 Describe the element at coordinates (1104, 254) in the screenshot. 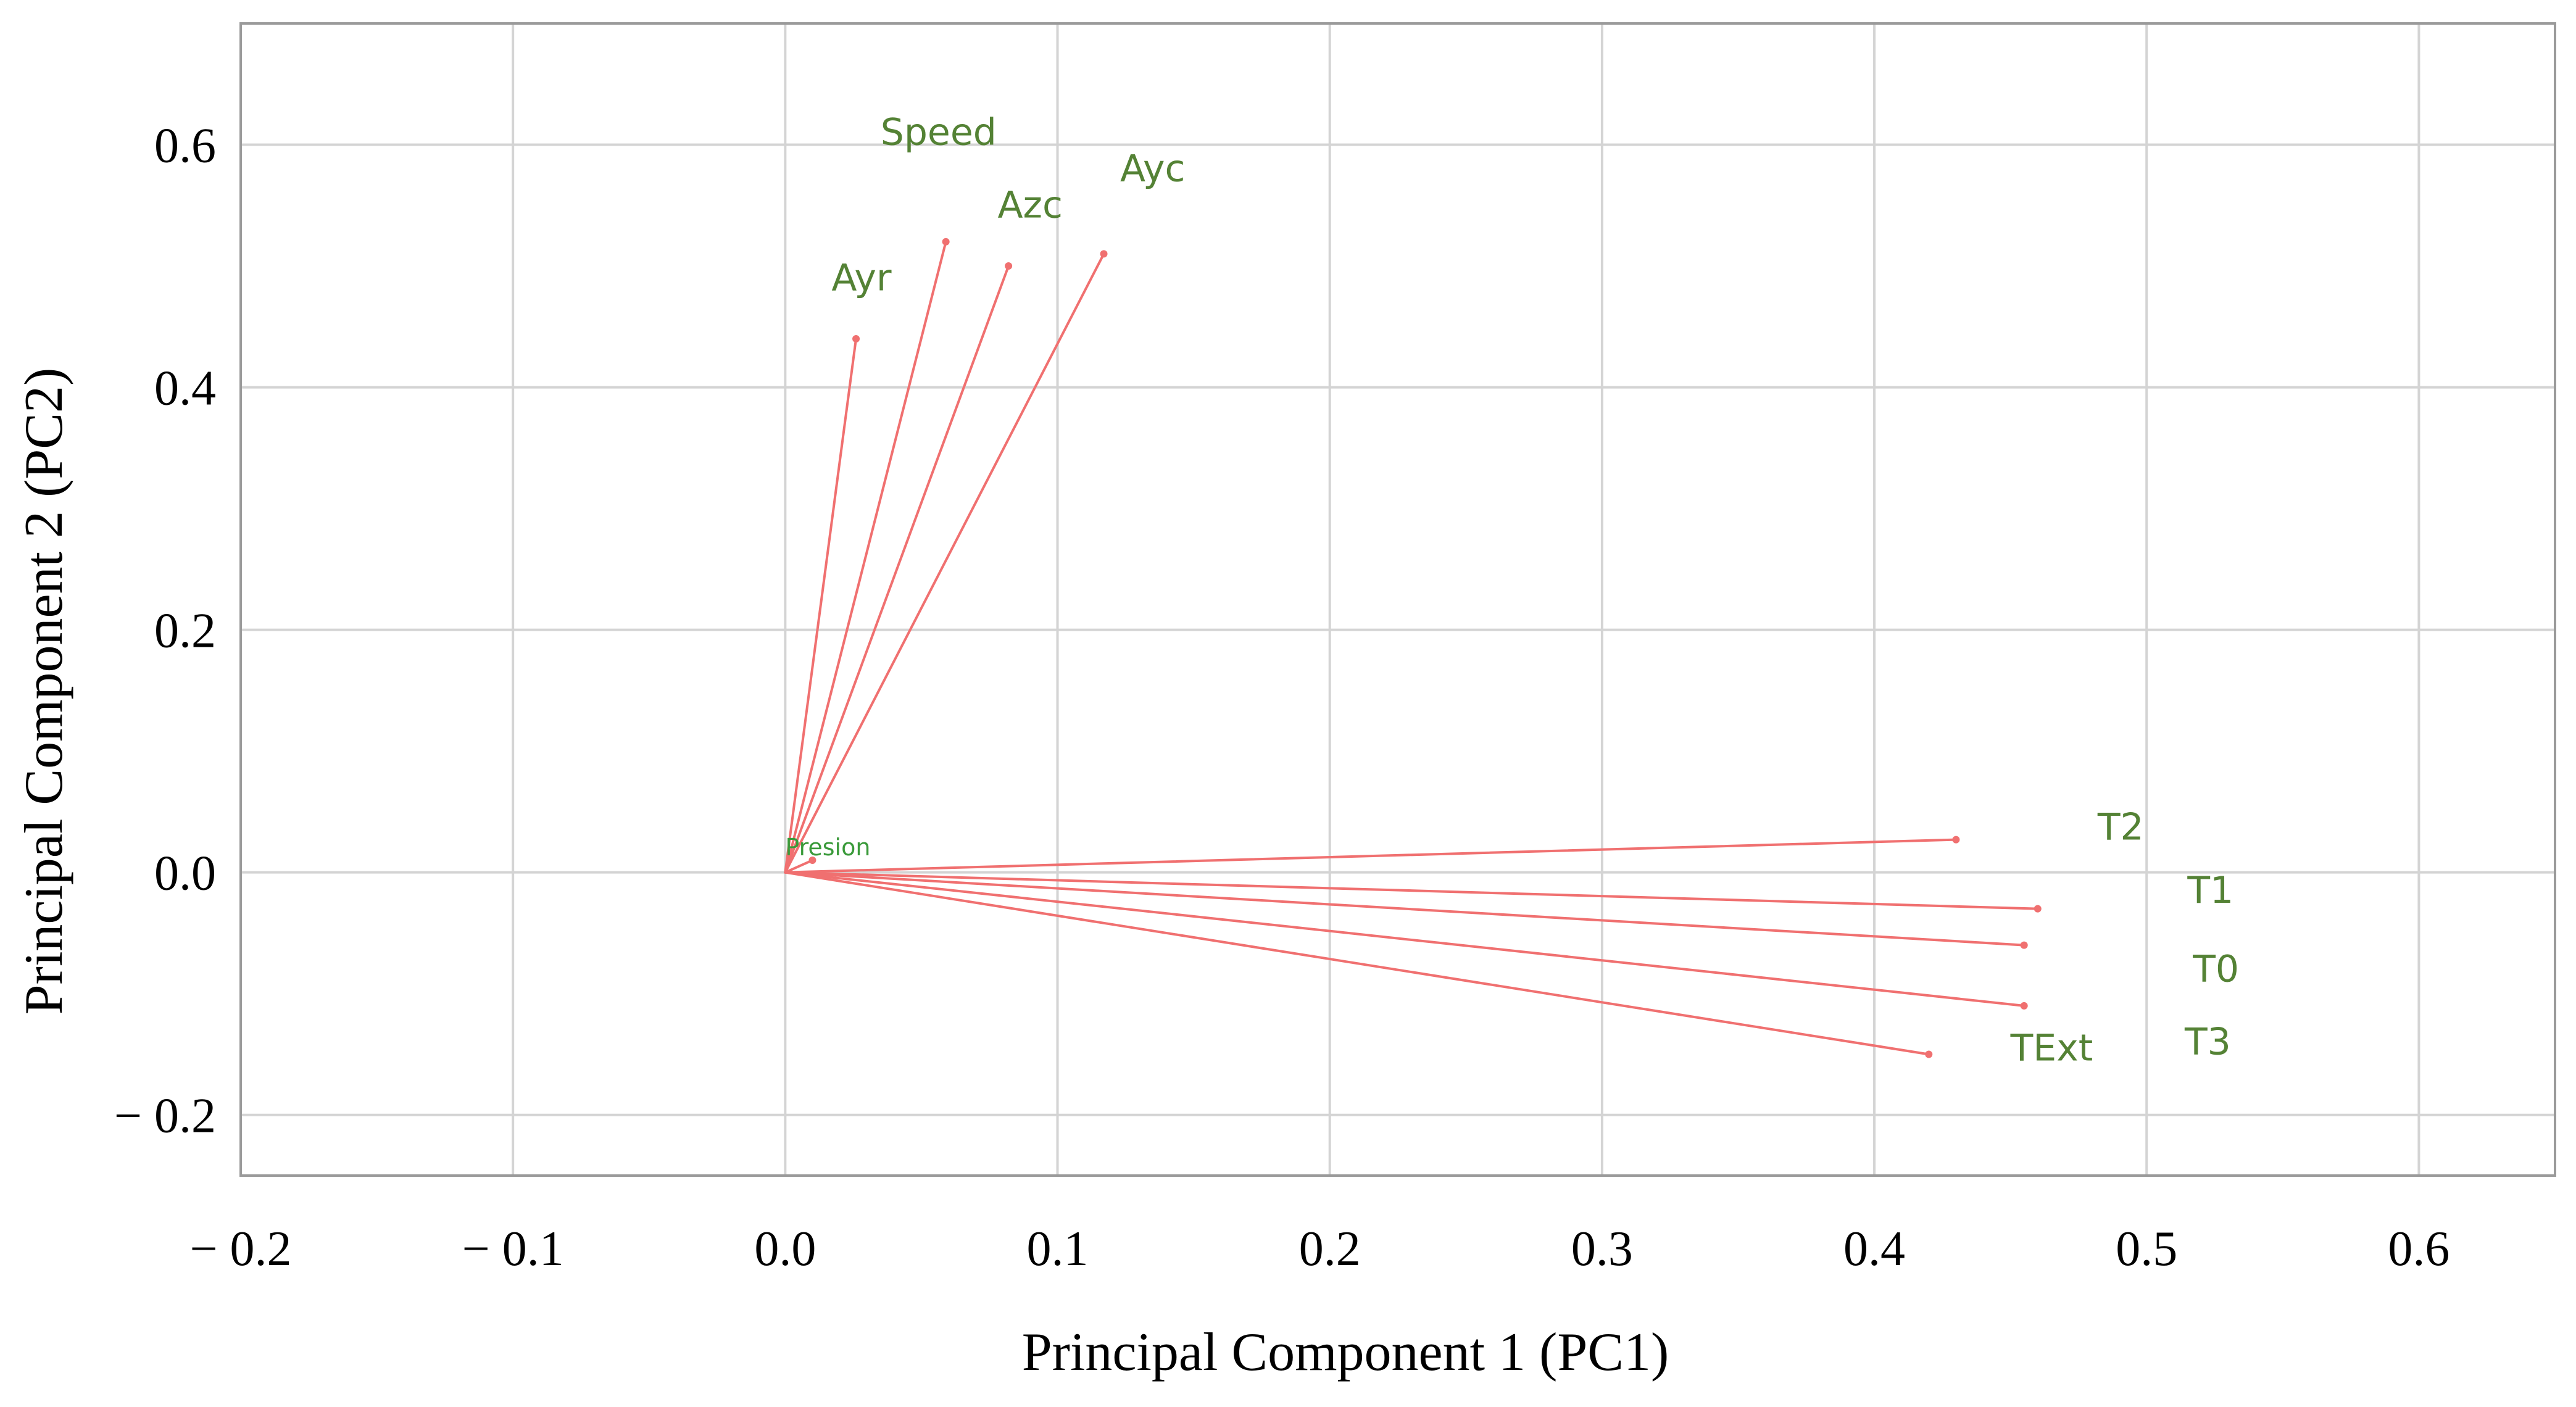

I see `vector-tip-ayc` at that location.